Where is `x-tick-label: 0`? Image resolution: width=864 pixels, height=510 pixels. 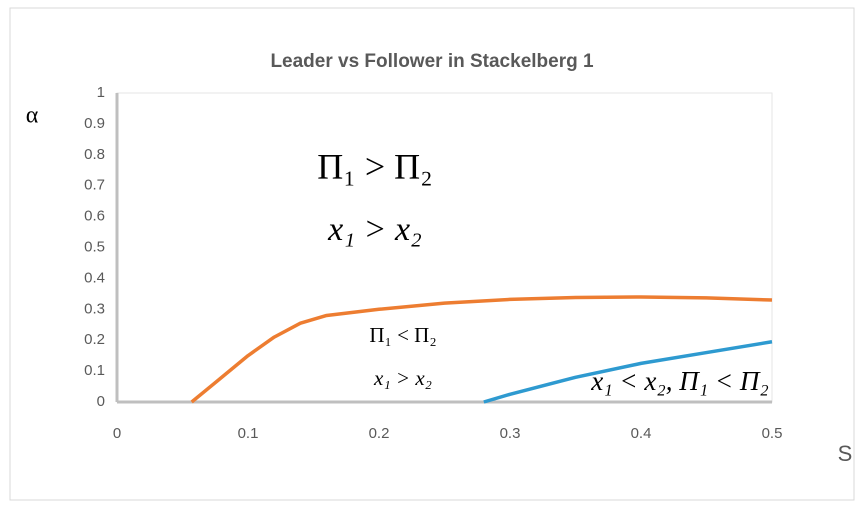 x-tick-label: 0 is located at coordinates (117, 433).